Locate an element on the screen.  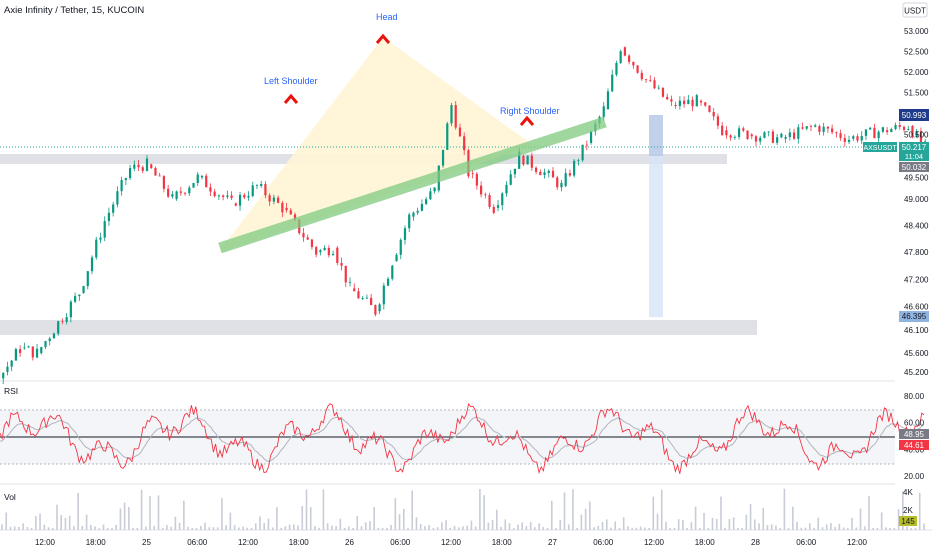
rsi-label: RSI is located at coordinates (11, 391).